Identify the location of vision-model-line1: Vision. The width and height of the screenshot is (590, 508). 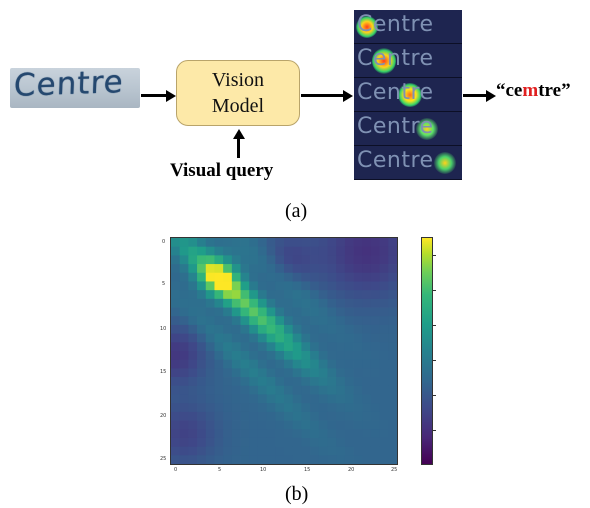
(238, 80).